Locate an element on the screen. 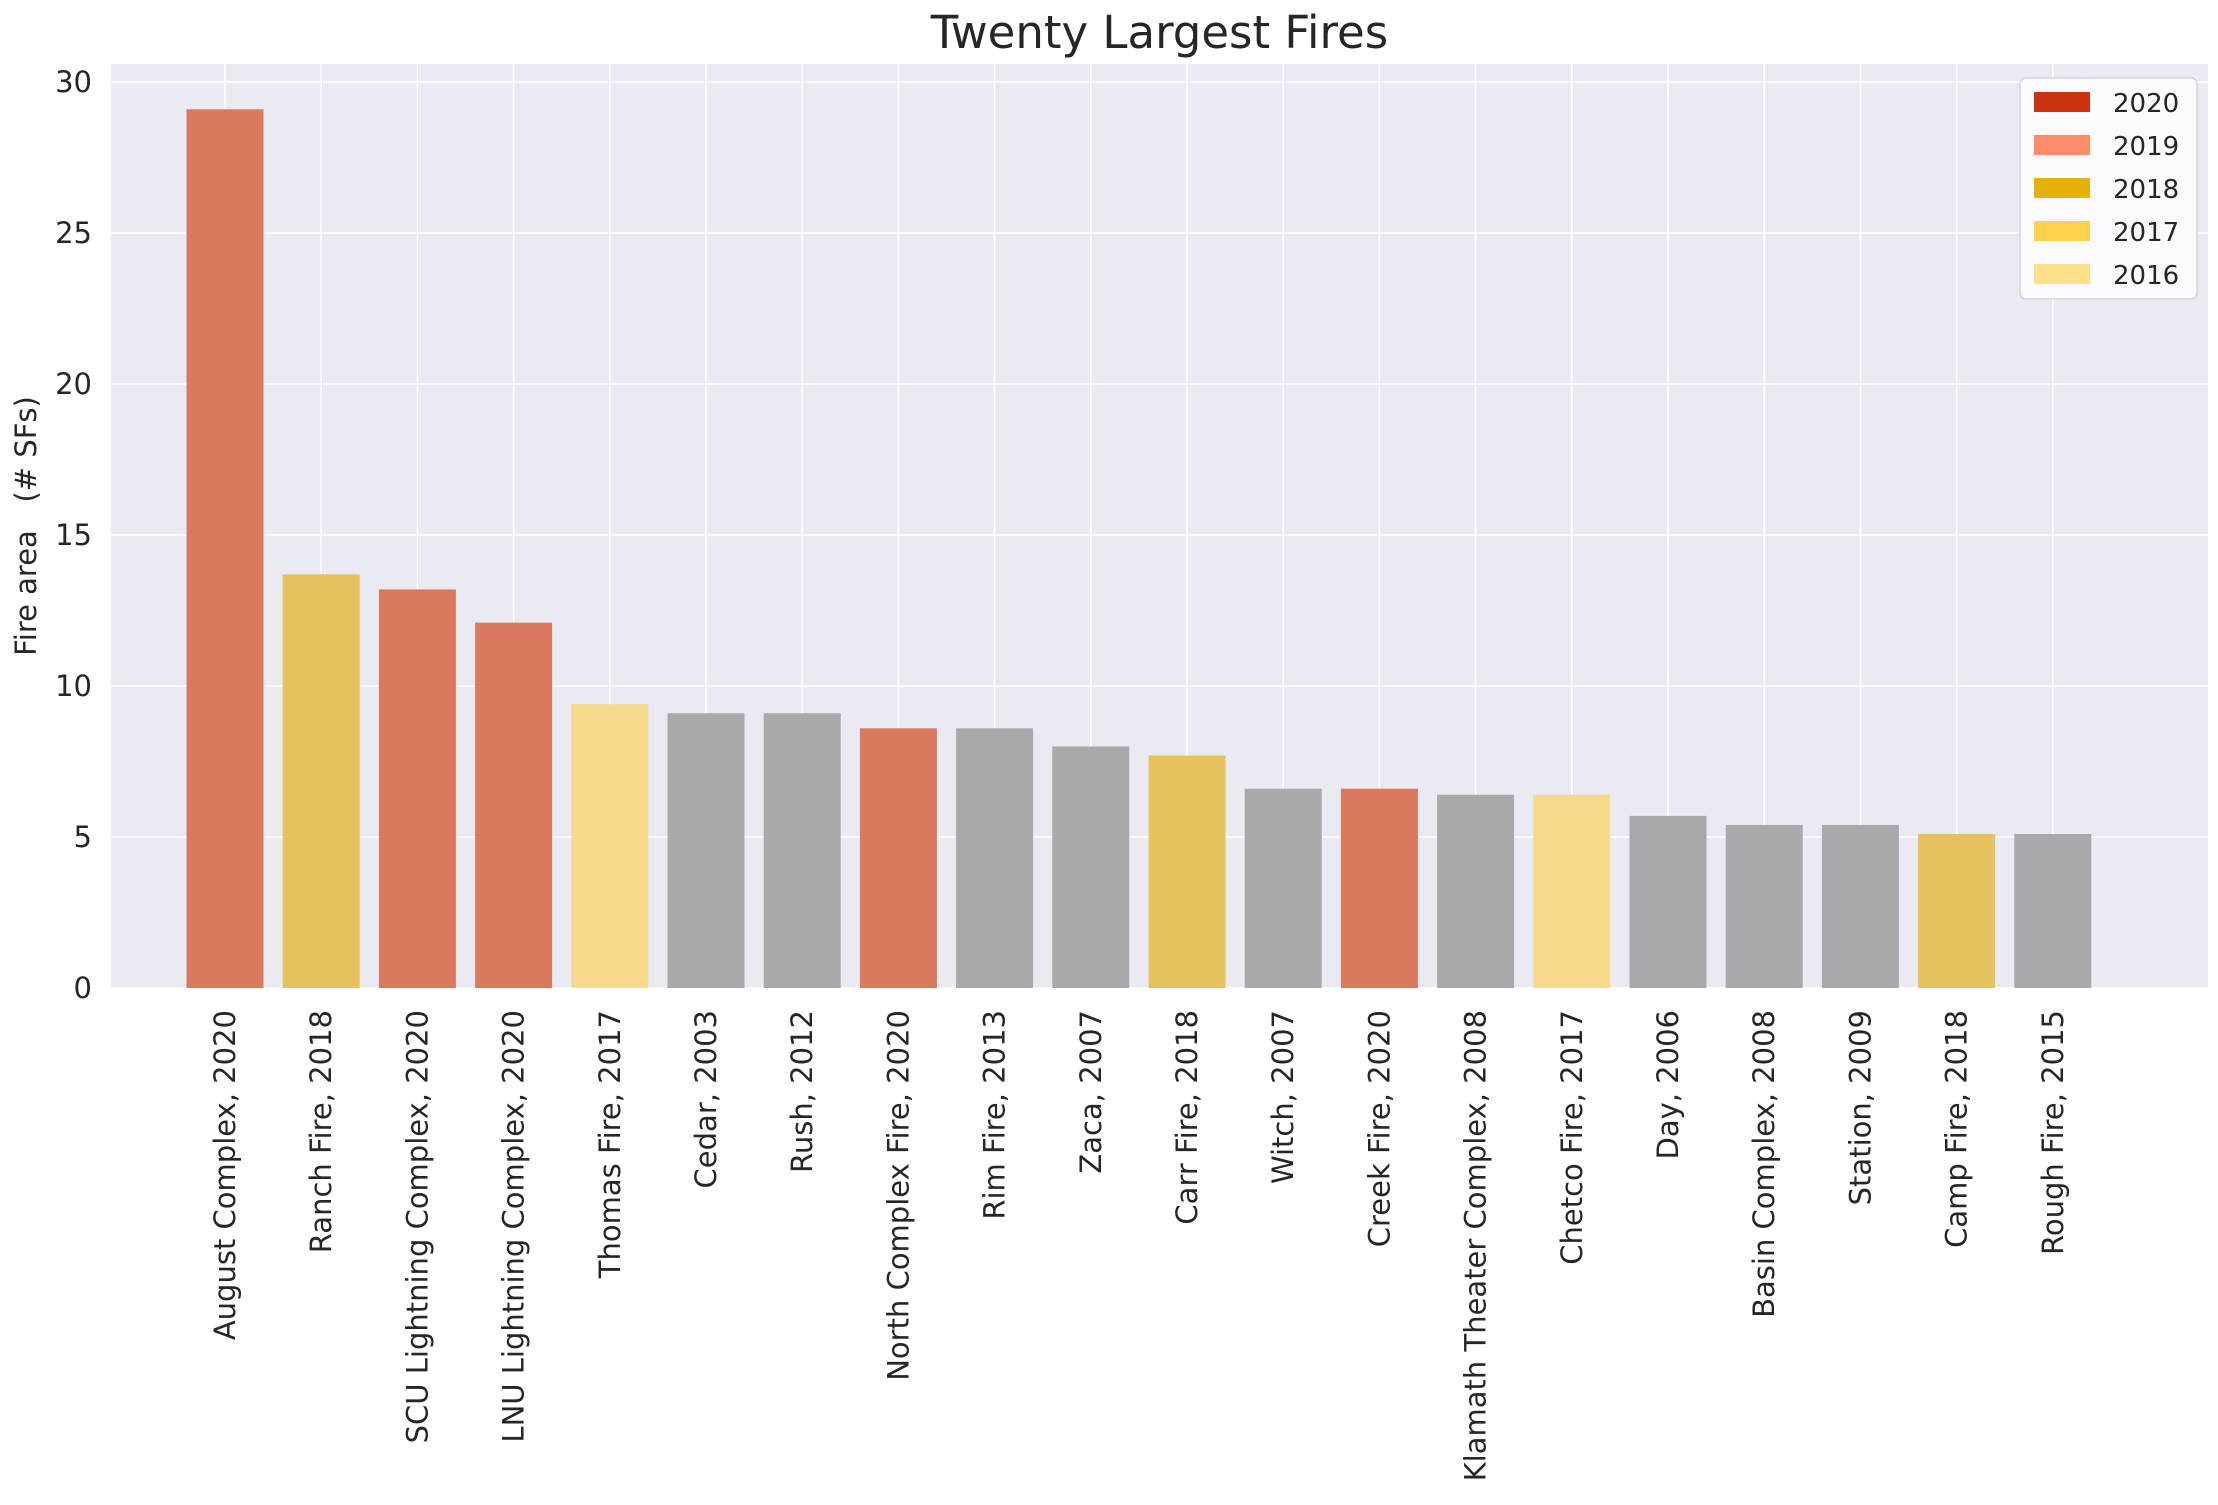  y-tick-label: 20 is located at coordinates (73, 384).